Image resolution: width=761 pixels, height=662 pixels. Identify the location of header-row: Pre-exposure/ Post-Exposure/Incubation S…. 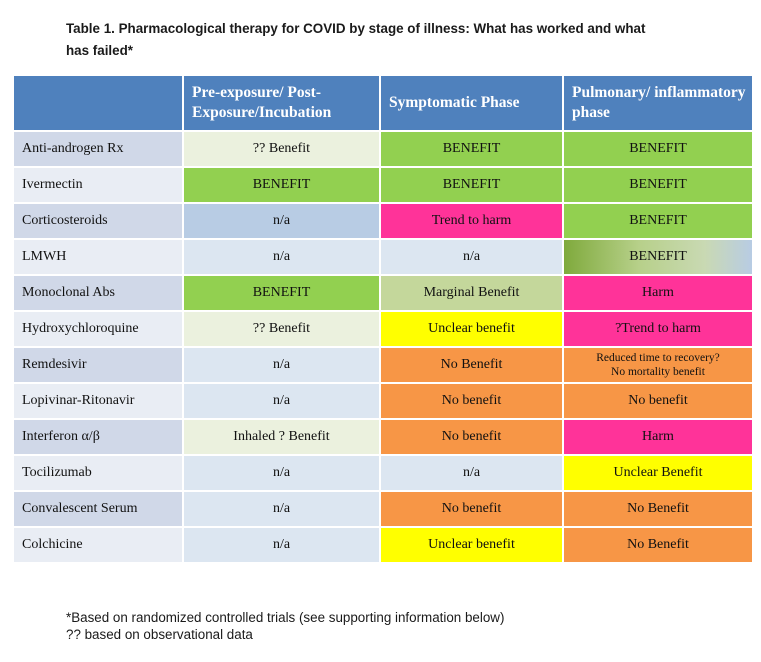
(384, 104).